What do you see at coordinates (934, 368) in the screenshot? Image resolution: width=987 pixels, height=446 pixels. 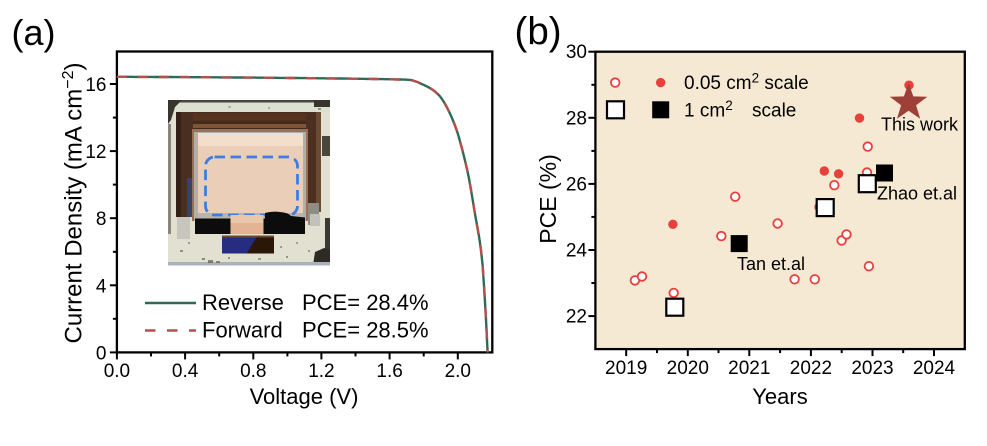 I see `svg-text: 2024` at bounding box center [934, 368].